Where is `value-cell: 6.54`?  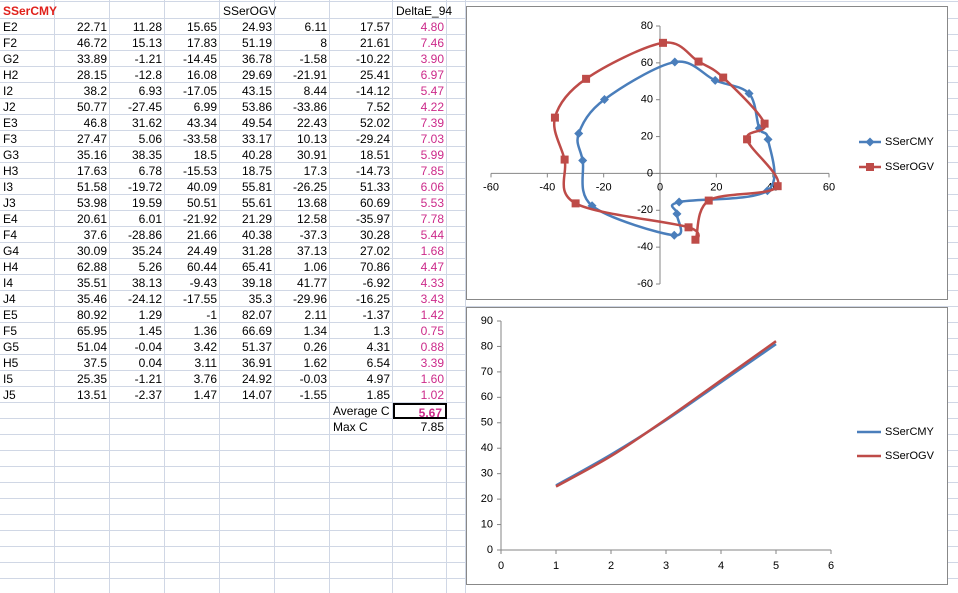 value-cell: 6.54 is located at coordinates (378, 363).